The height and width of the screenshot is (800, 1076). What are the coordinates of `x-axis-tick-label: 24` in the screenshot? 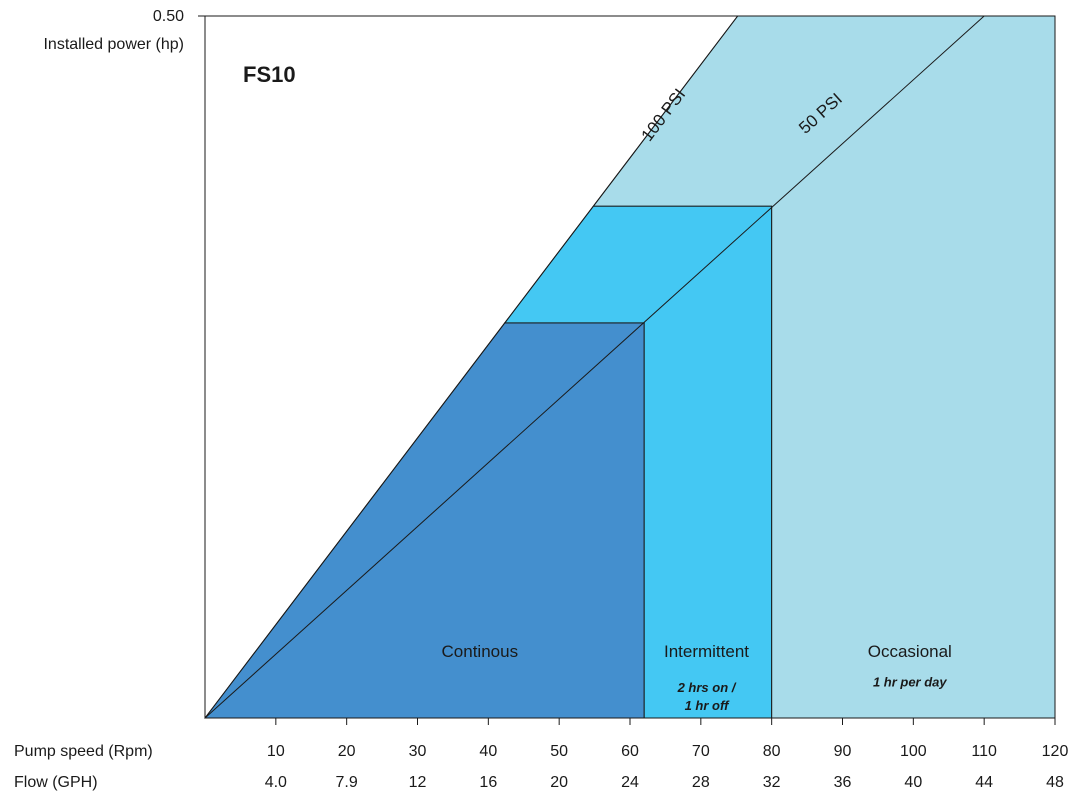 It's located at (630, 782).